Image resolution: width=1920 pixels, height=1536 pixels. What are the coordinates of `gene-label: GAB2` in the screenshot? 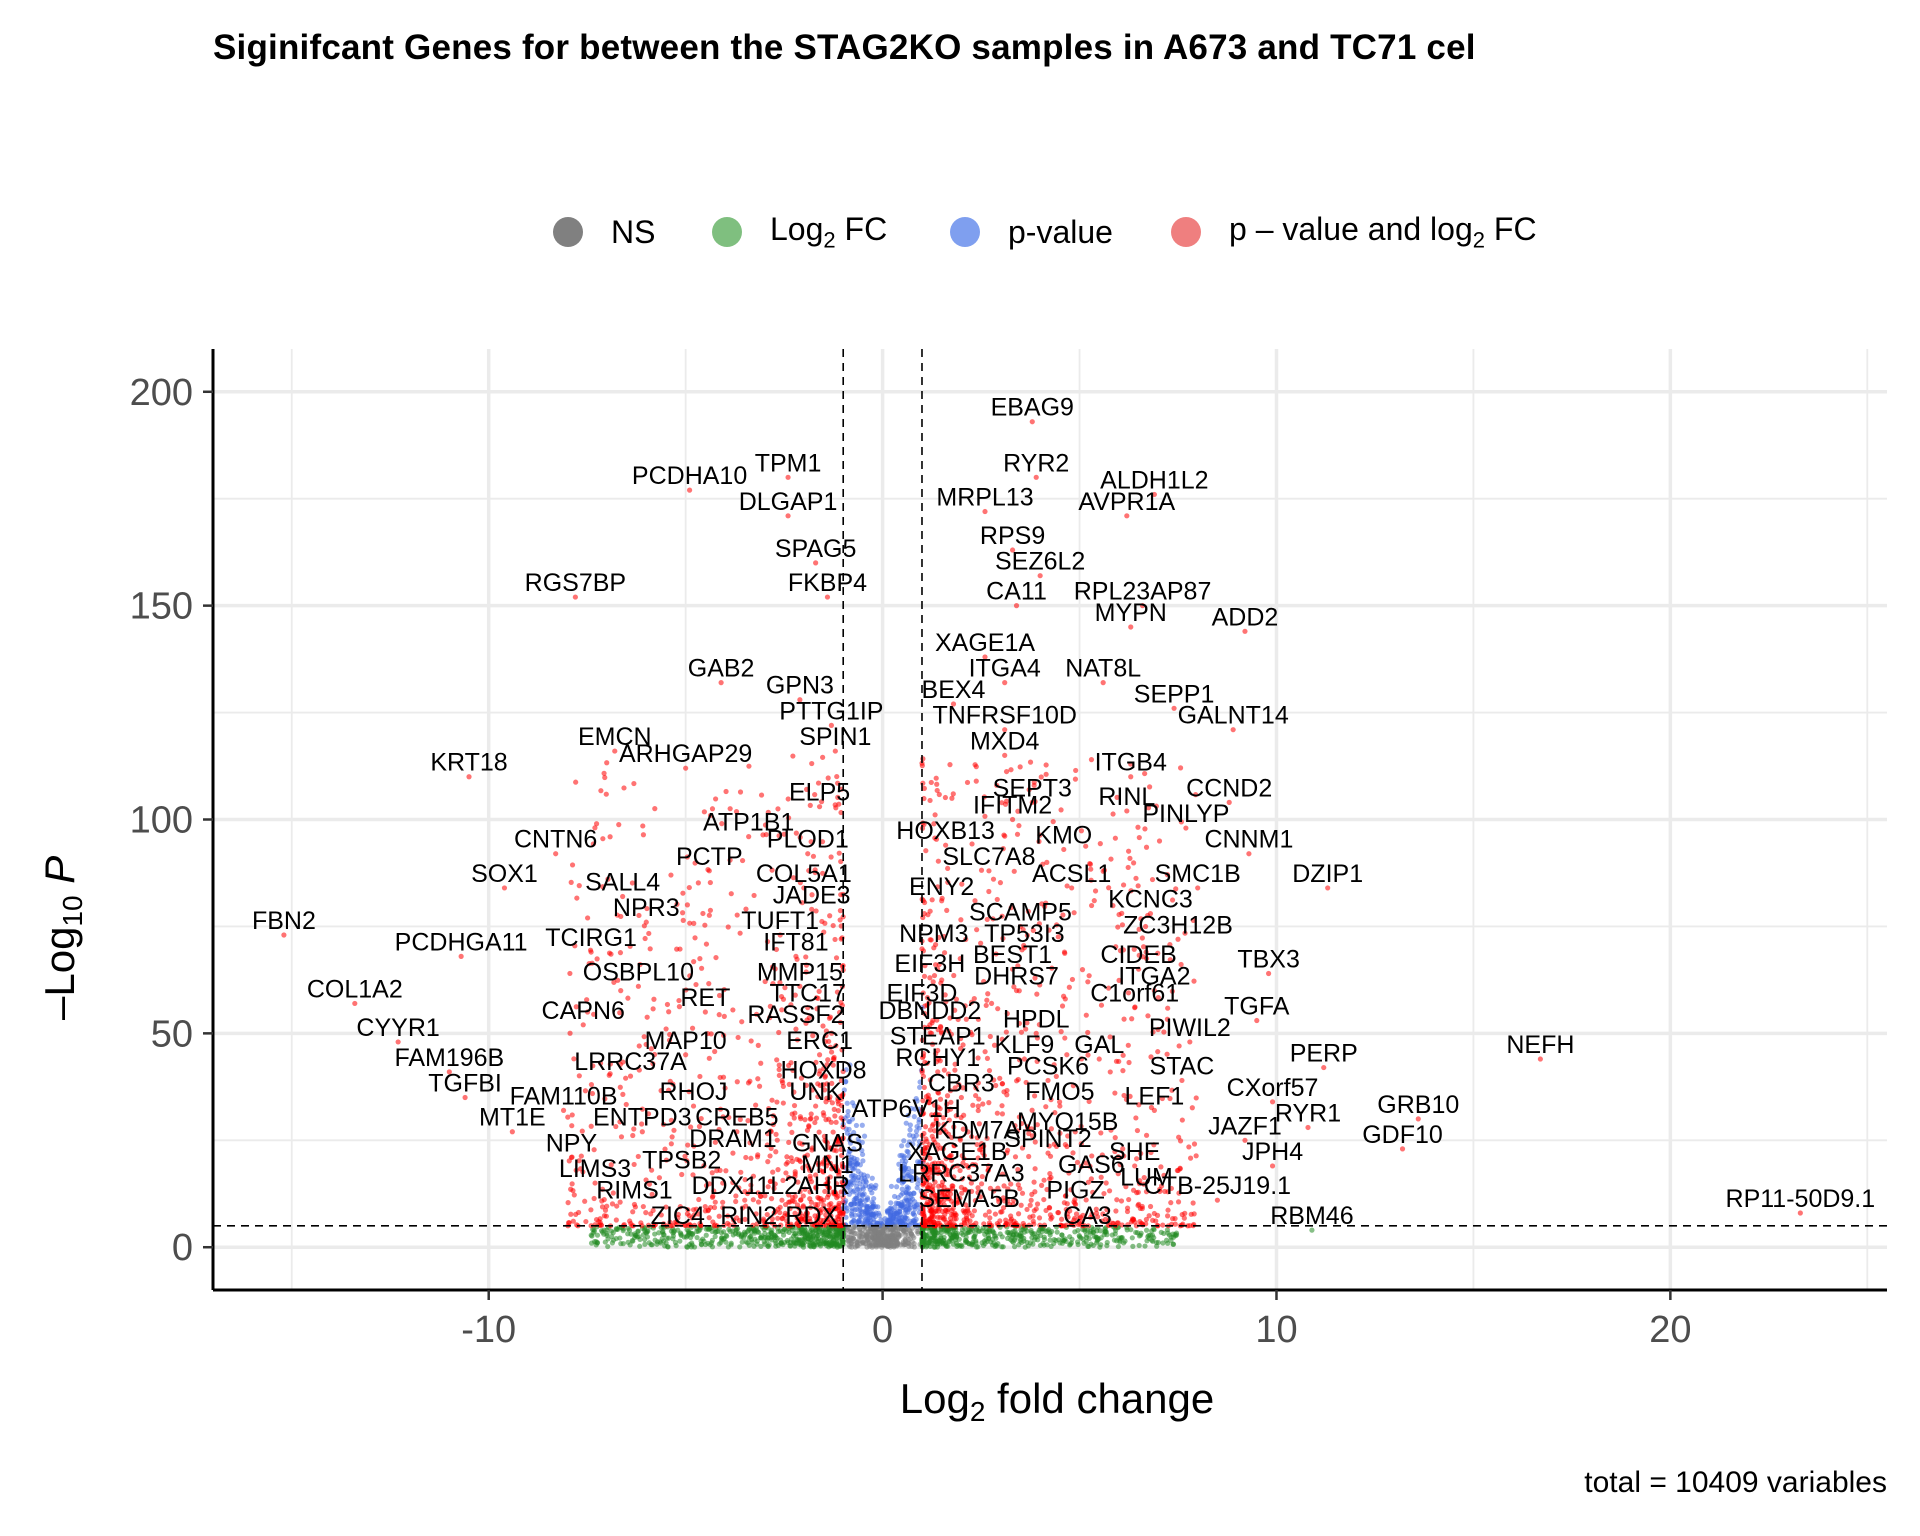 It's located at (721, 669).